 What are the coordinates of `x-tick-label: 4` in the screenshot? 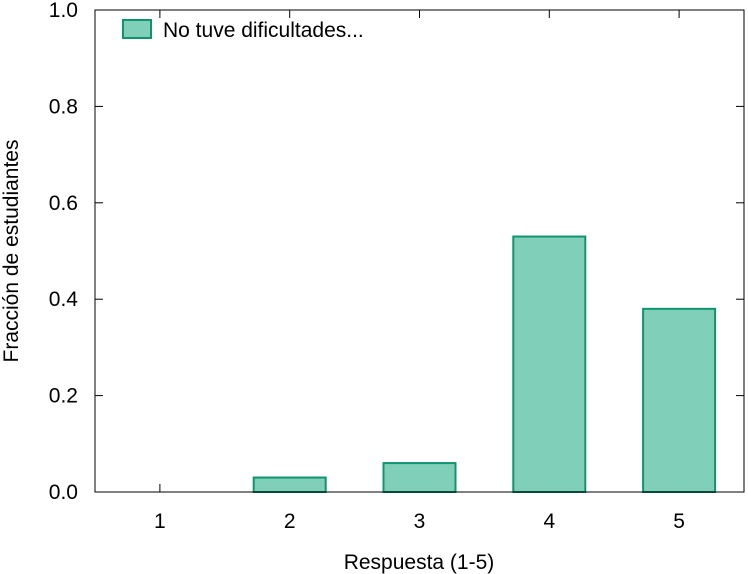 It's located at (549, 521).